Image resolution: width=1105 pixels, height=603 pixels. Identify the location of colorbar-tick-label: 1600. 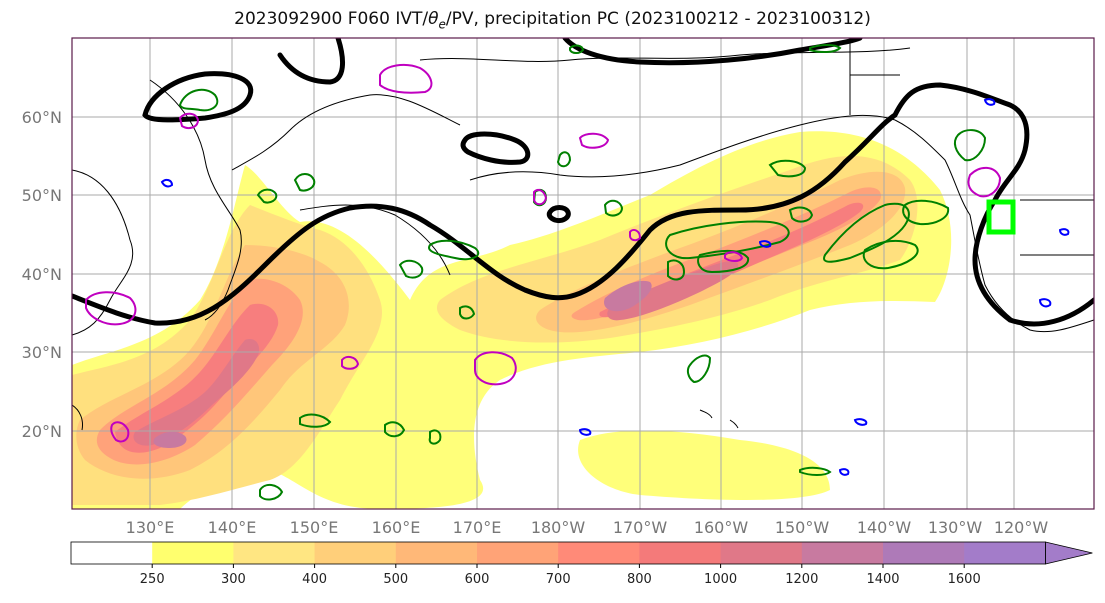
(964, 579).